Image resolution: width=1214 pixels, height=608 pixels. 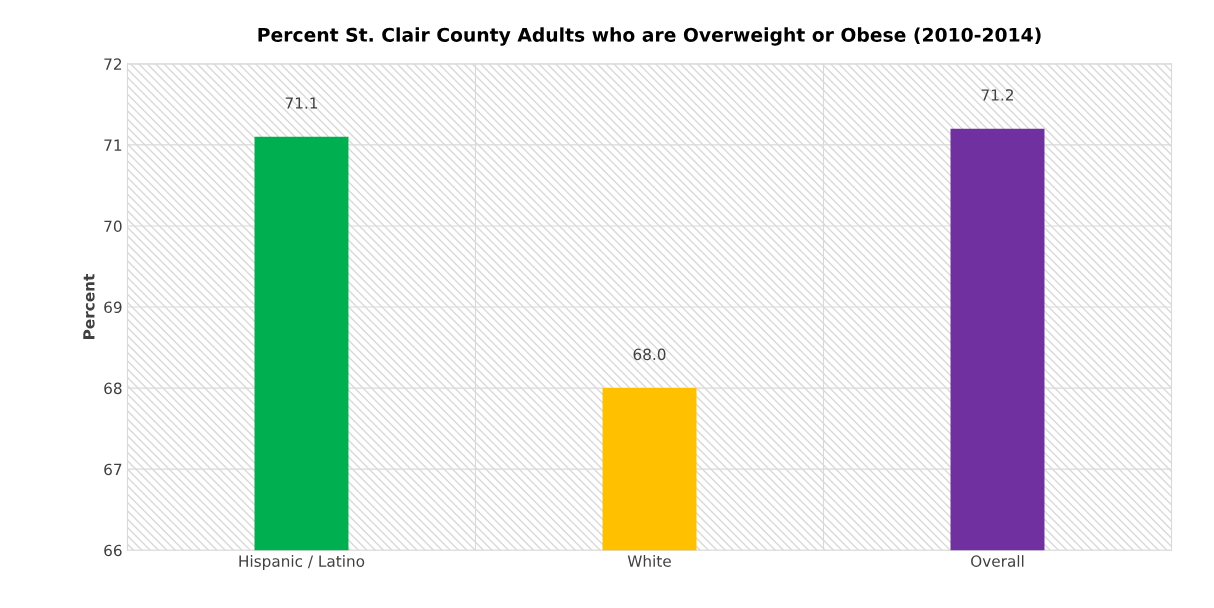 What do you see at coordinates (997, 561) in the screenshot?
I see `x-tick-label: Overall` at bounding box center [997, 561].